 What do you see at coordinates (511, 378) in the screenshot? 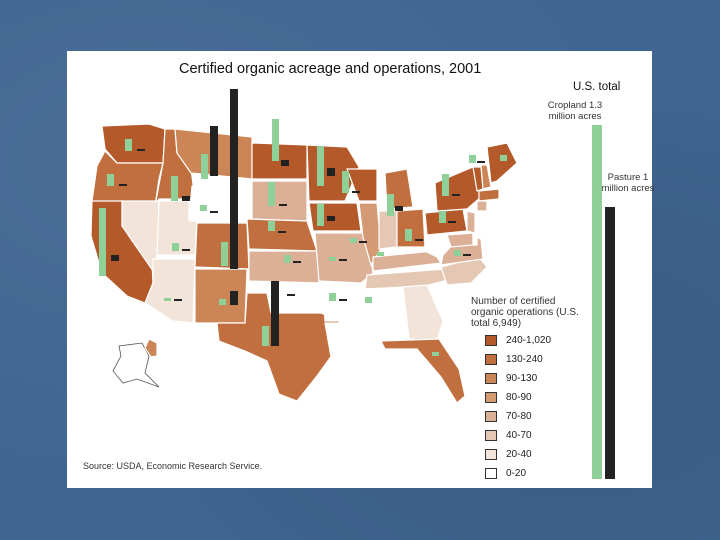
I see `legend-item: 90-130` at bounding box center [511, 378].